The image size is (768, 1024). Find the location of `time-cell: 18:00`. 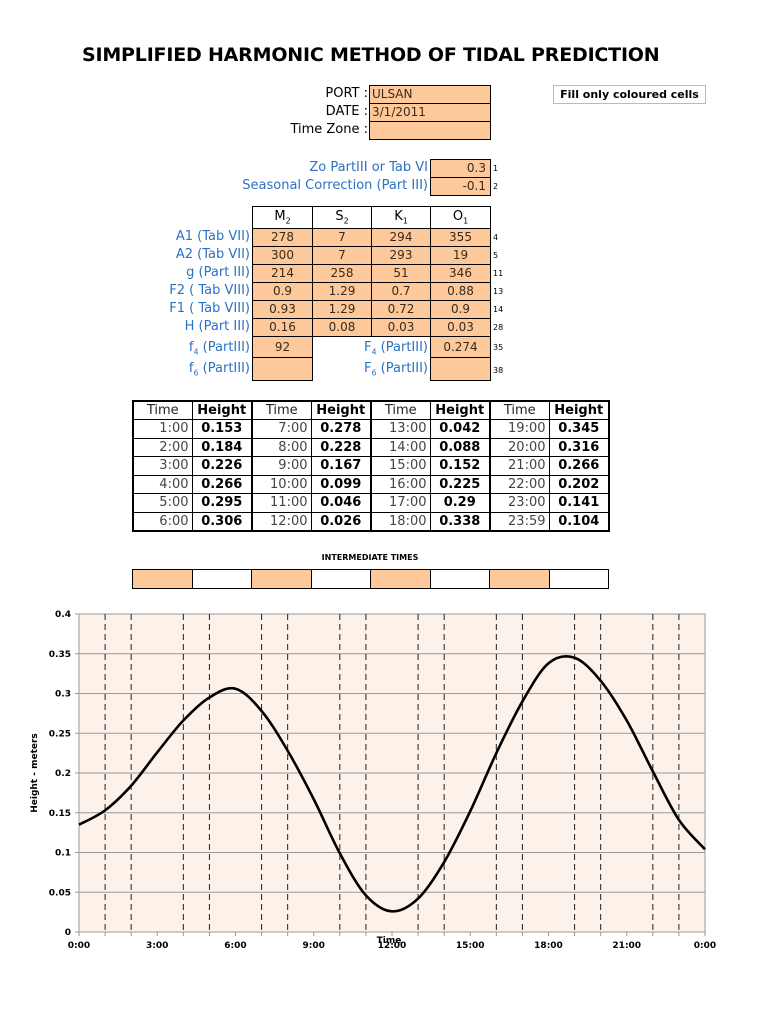

time-cell: 18:00 is located at coordinates (400, 521).